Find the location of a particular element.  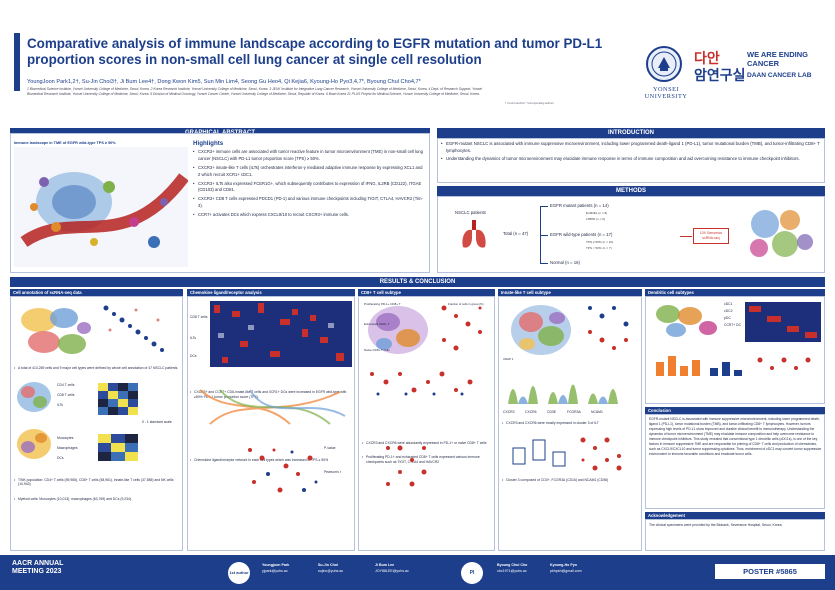

aacr-meeting-text: AACR ANNUAL MEETING 2023 is located at coordinates (38, 567).